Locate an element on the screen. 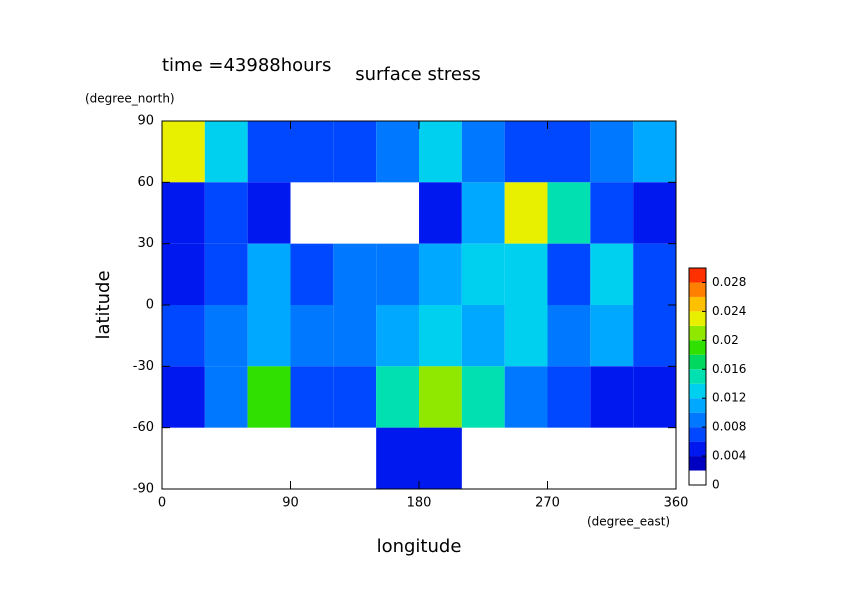  x-tick-label: 360 is located at coordinates (676, 503).